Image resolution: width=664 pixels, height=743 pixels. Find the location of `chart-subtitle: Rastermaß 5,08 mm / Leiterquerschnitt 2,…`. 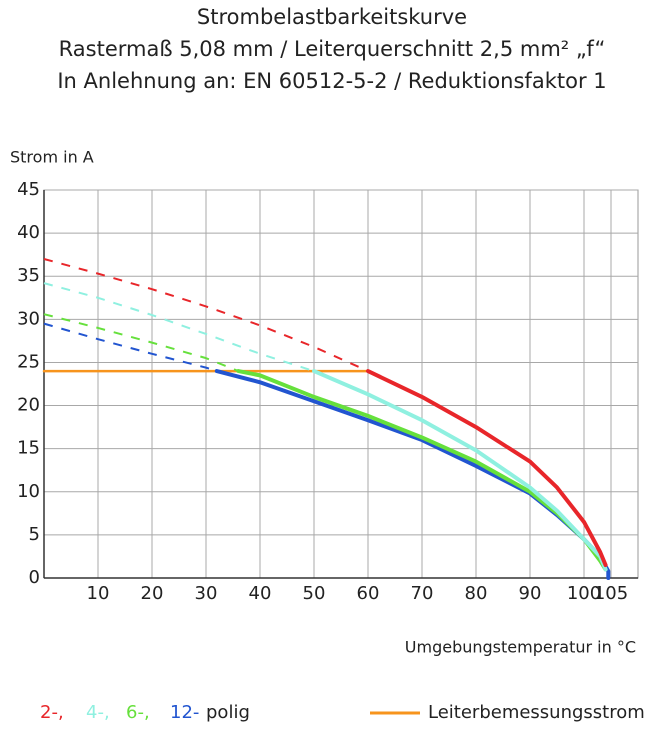

chart-subtitle: Rastermaß 5,08 mm / Leiterquerschnitt 2,… is located at coordinates (332, 49).